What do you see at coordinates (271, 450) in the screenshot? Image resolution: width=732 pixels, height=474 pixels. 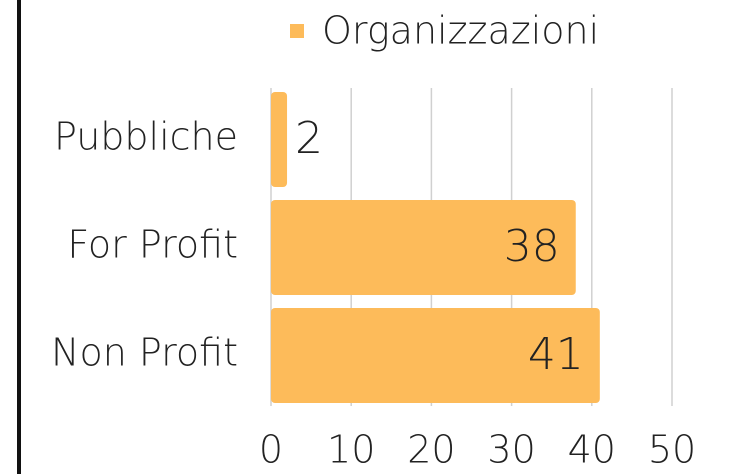 I see `x-tick-label: 0` at bounding box center [271, 450].